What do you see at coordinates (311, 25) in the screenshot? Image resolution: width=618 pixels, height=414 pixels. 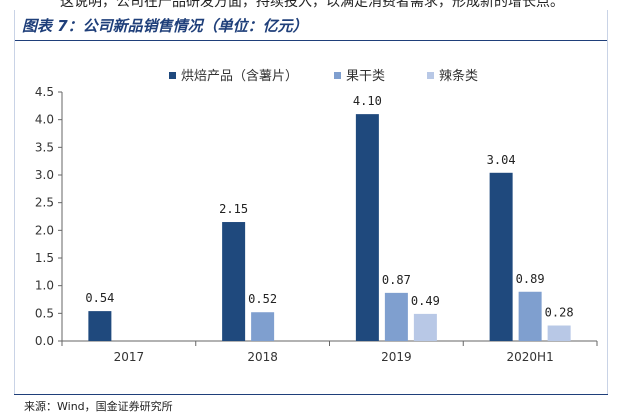 I see `figure-title-bar: 图表 7：公司新品销售情况（单位：亿元）` at bounding box center [311, 25].